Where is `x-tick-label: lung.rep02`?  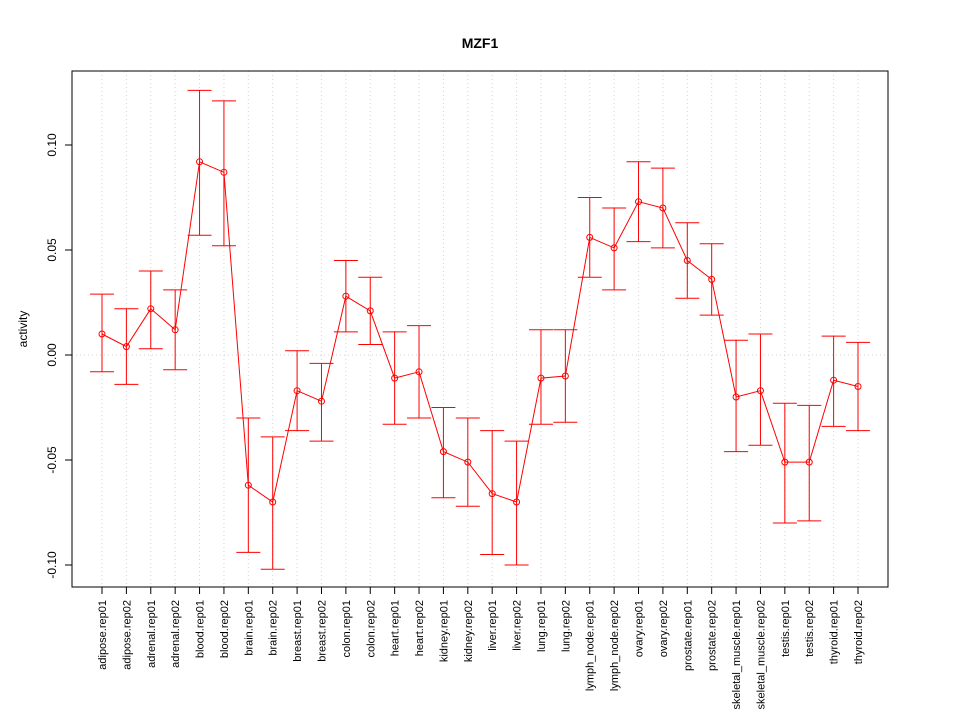 x-tick-label: lung.rep02 is located at coordinates (566, 626).